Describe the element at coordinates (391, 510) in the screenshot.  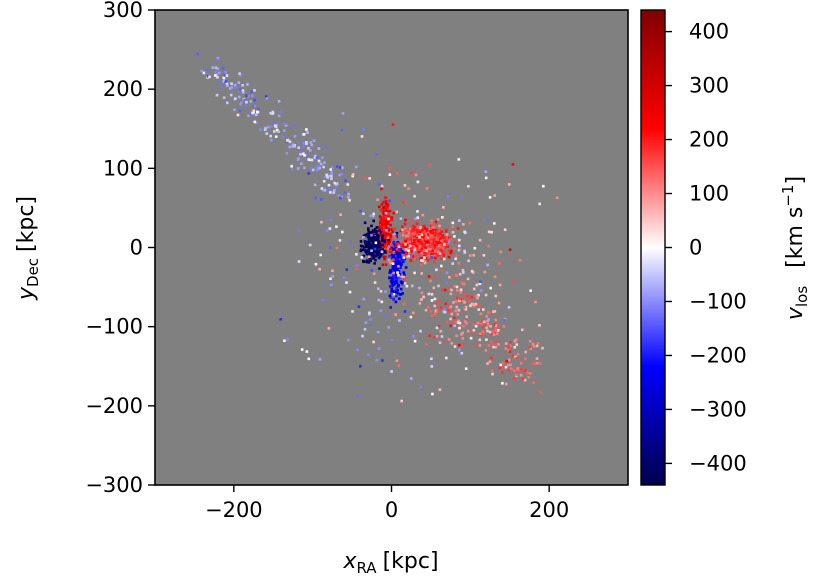
I see `x-tick-label: 0` at that location.